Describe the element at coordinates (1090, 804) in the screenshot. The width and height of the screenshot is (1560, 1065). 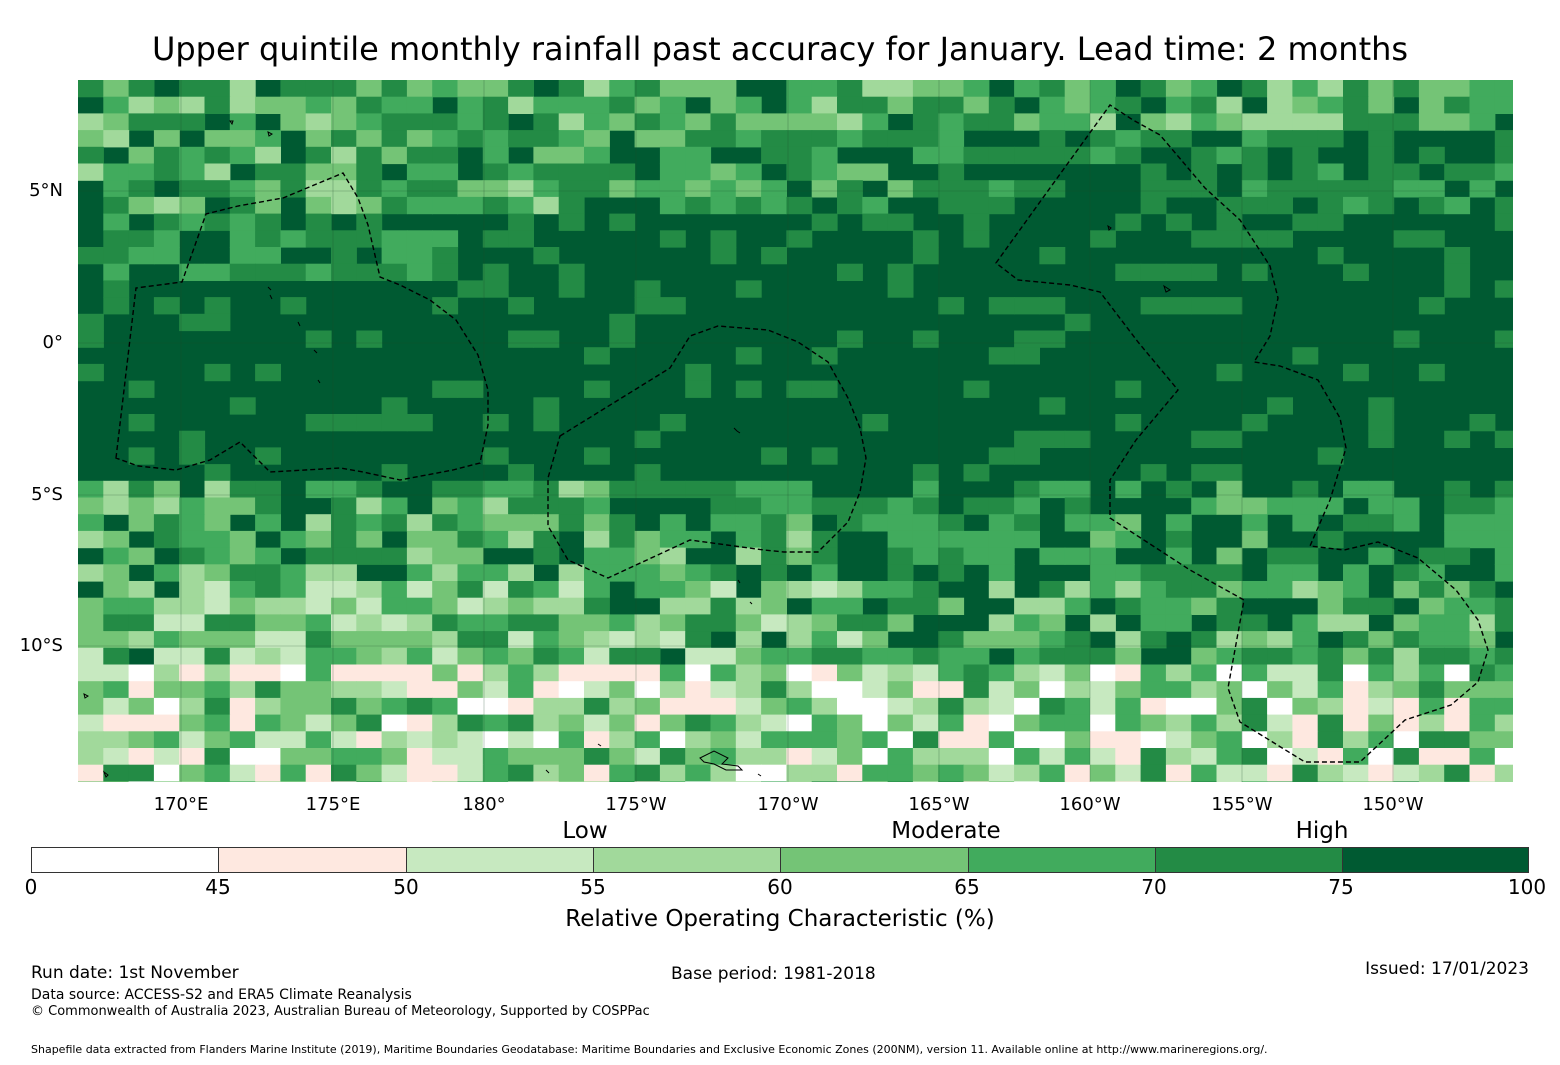
I see `lon-label-160w: 160°W` at that location.